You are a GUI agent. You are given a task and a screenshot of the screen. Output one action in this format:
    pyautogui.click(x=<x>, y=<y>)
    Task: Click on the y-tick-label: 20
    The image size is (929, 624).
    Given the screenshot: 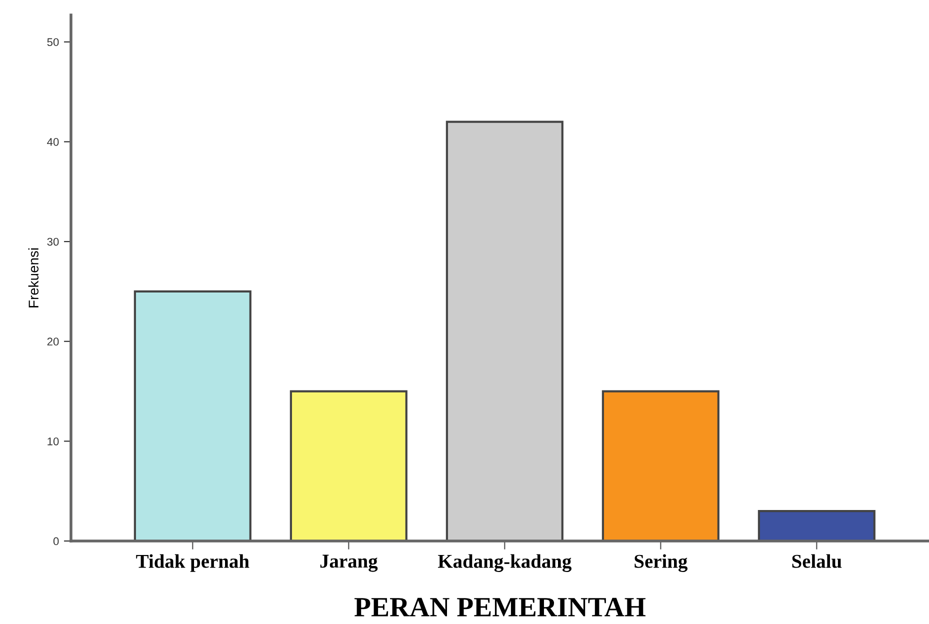 What is the action you would take?
    pyautogui.click(x=53, y=342)
    